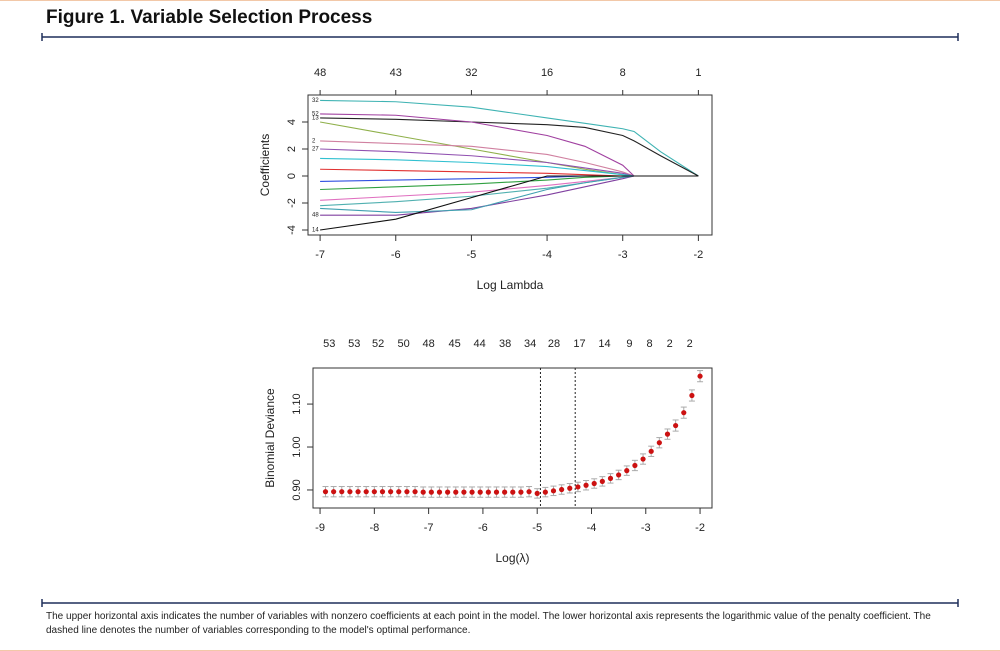 This screenshot has width=1000, height=651. What do you see at coordinates (500, 37) in the screenshot?
I see `top-rule` at bounding box center [500, 37].